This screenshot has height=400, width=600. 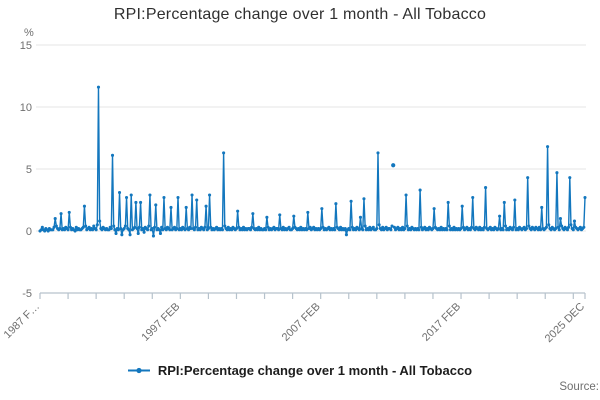 I want to click on svg-text: 1997 FEB, so click(x=160, y=322).